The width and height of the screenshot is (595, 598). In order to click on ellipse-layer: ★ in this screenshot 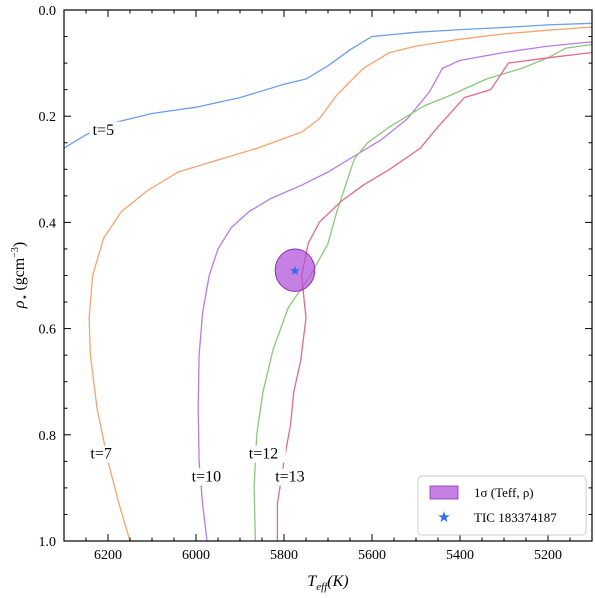, I will do `click(295, 270)`.